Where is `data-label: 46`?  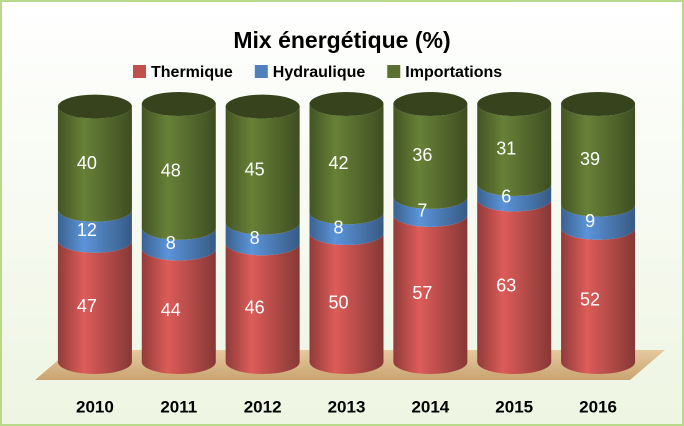
data-label: 46 is located at coordinates (255, 307).